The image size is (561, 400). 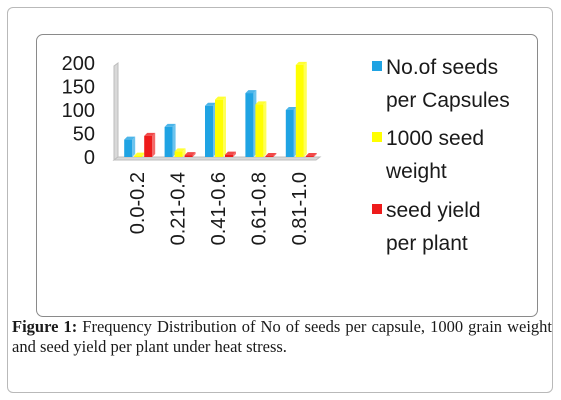 What do you see at coordinates (416, 171) in the screenshot?
I see `legend-label: weight` at bounding box center [416, 171].